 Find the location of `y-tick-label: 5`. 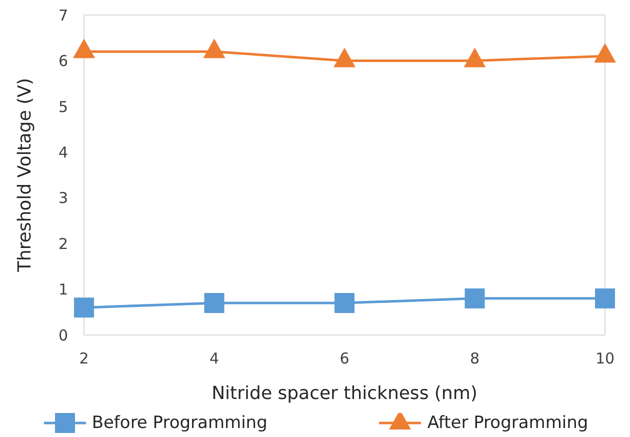

y-tick-label: 5 is located at coordinates (63, 107).